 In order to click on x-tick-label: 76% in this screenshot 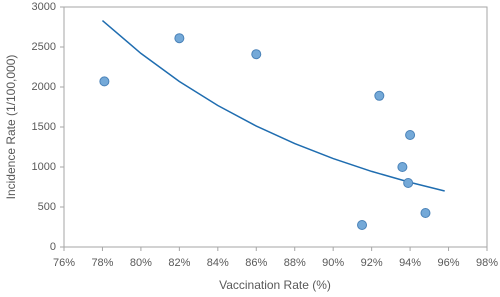, I will do `click(64, 263)`.